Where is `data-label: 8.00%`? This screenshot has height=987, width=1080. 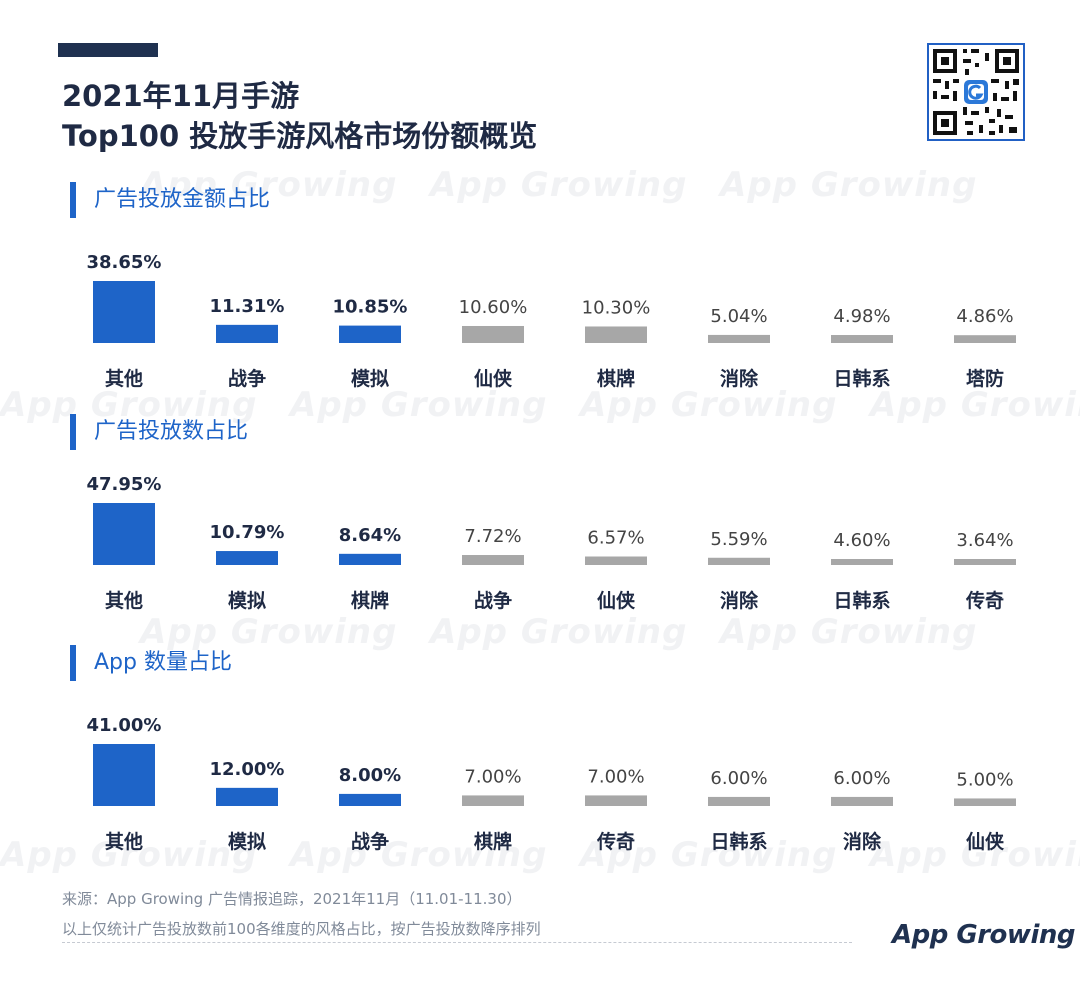 data-label: 8.00% is located at coordinates (370, 775).